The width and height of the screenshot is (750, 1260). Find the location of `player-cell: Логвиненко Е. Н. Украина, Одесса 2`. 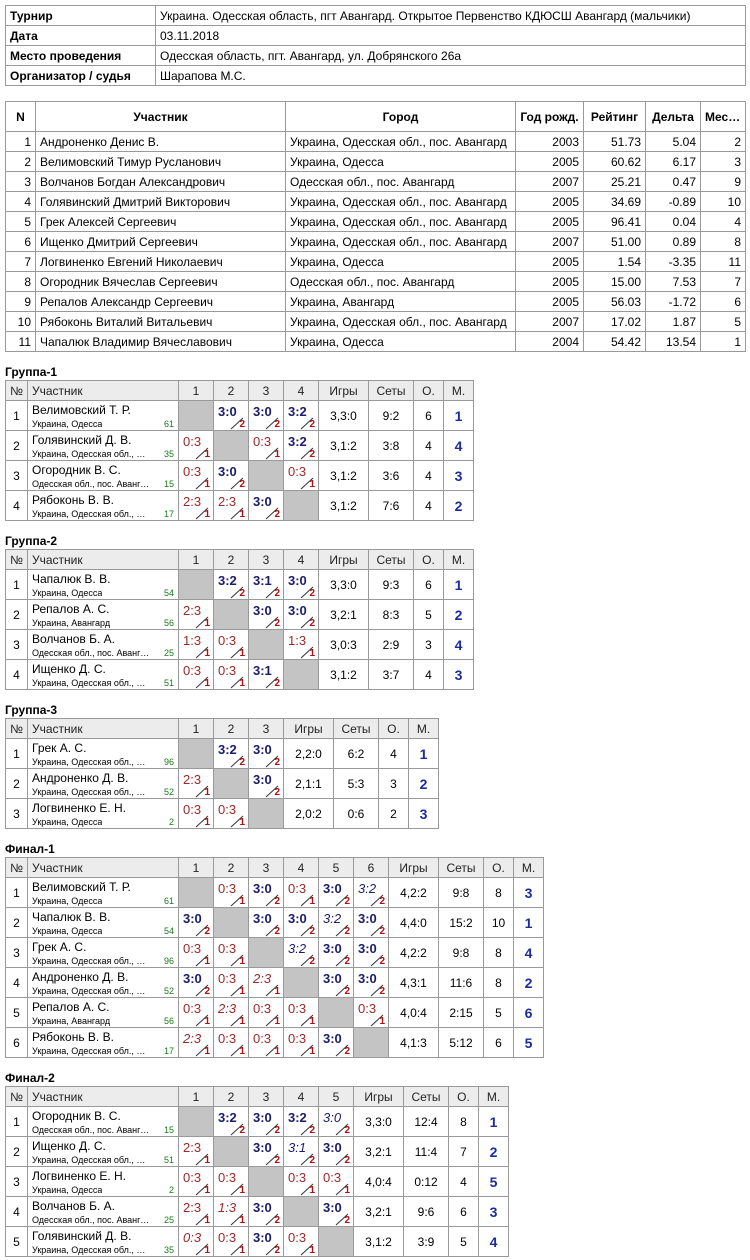

player-cell: Логвиненко Е. Н. Украина, Одесса 2 is located at coordinates (103, 1181).